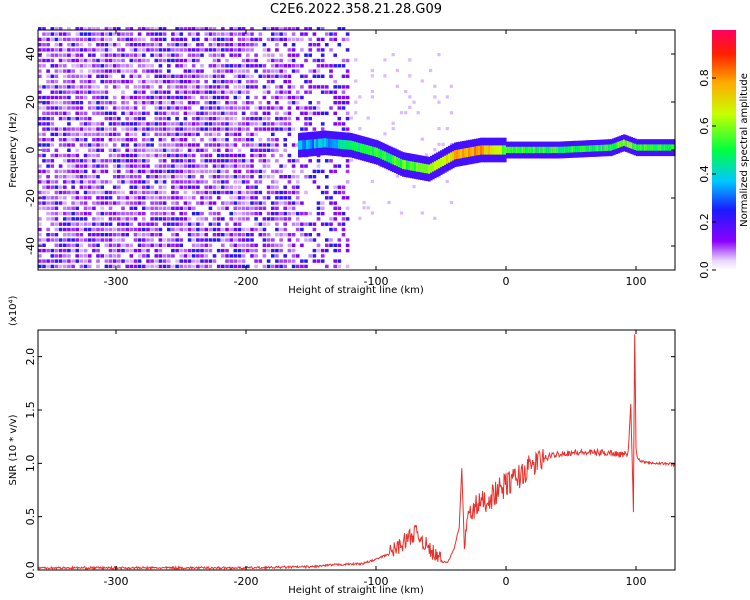 The image size is (750, 600). I want to click on snr-x-tick-label: -100, so click(376, 581).